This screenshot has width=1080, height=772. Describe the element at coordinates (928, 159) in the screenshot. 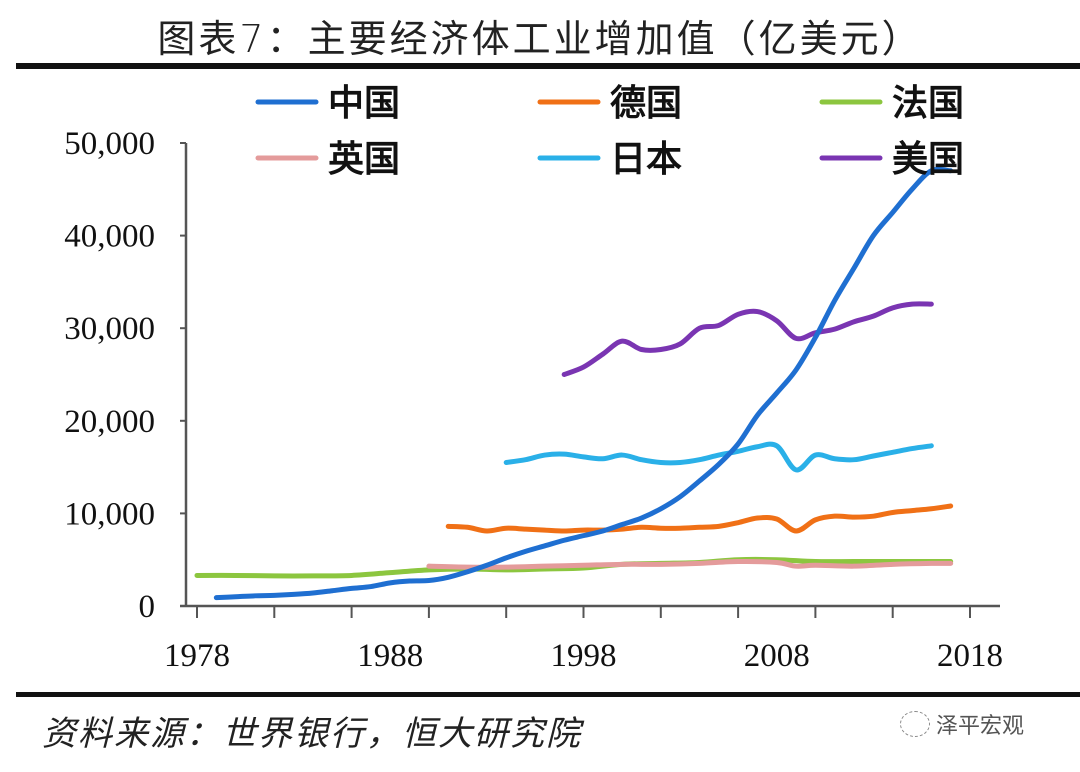

I see `legend-label: 美国` at that location.